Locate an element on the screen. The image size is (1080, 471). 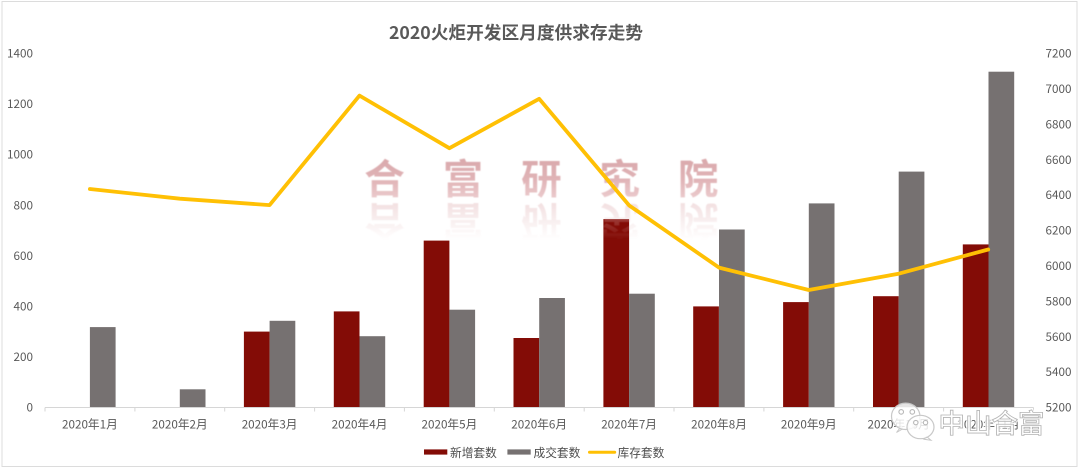
svg-text: 1400 is located at coordinates (20, 53).